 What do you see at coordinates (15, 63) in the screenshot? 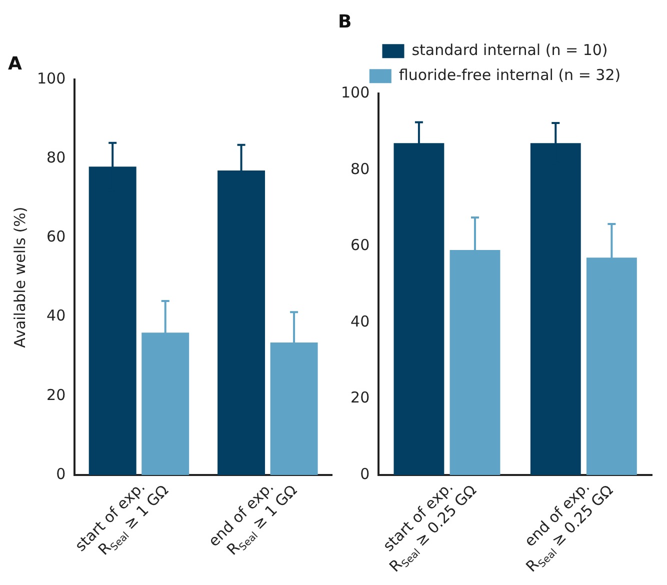
I see `chart-title: A` at bounding box center [15, 63].